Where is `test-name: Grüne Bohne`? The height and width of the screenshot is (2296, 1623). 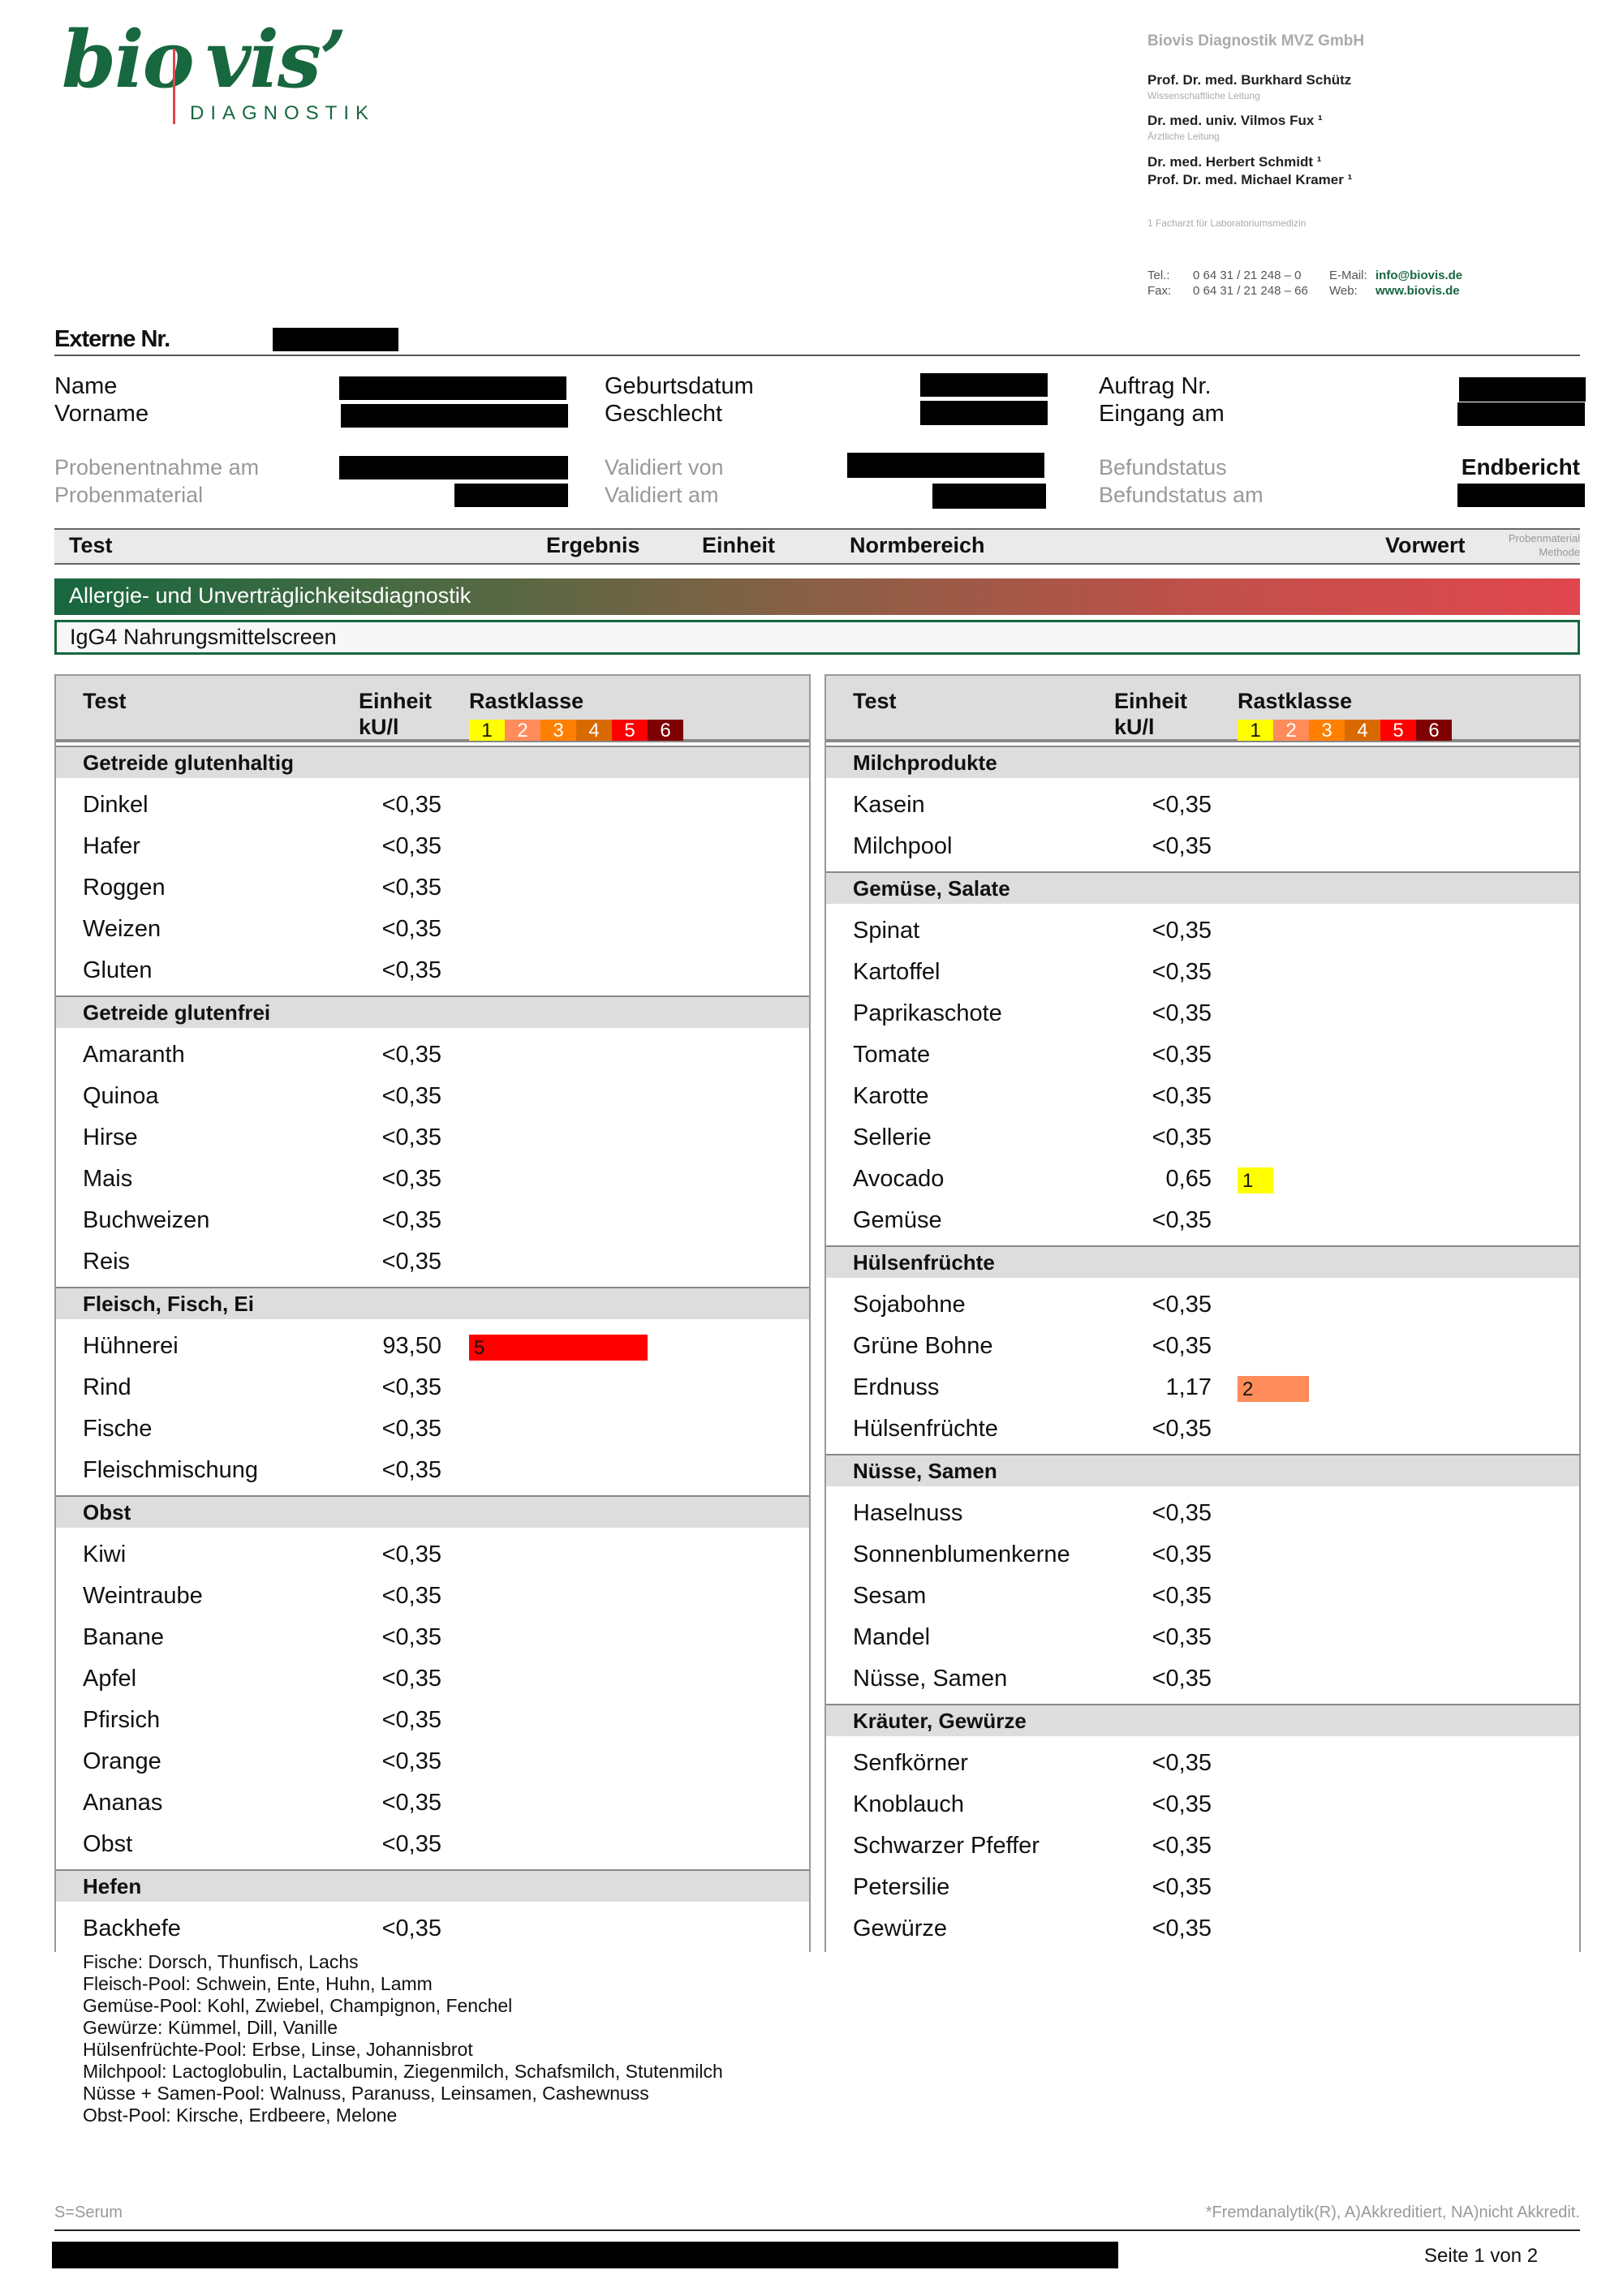 test-name: Grüne Bohne is located at coordinates (923, 1346).